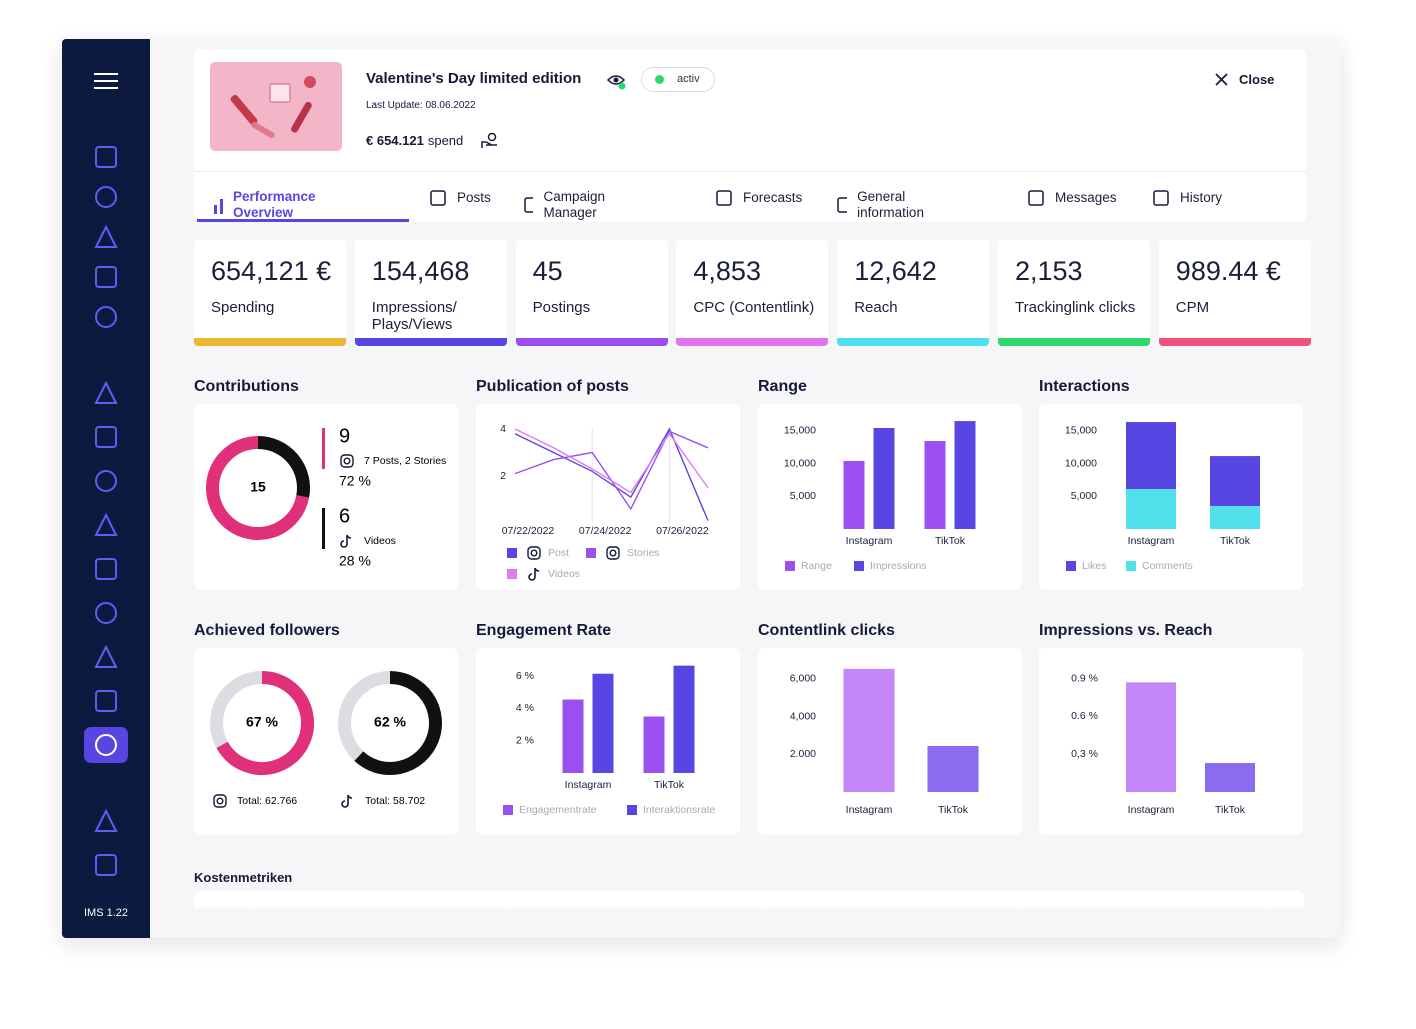 This screenshot has height=1029, width=1416. I want to click on status-dot, so click(659, 79).